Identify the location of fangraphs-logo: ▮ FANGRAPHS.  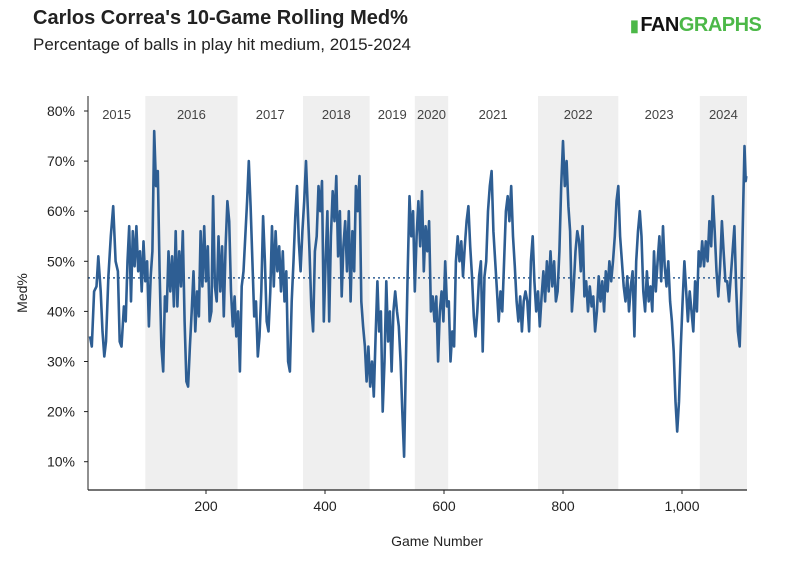
(696, 25).